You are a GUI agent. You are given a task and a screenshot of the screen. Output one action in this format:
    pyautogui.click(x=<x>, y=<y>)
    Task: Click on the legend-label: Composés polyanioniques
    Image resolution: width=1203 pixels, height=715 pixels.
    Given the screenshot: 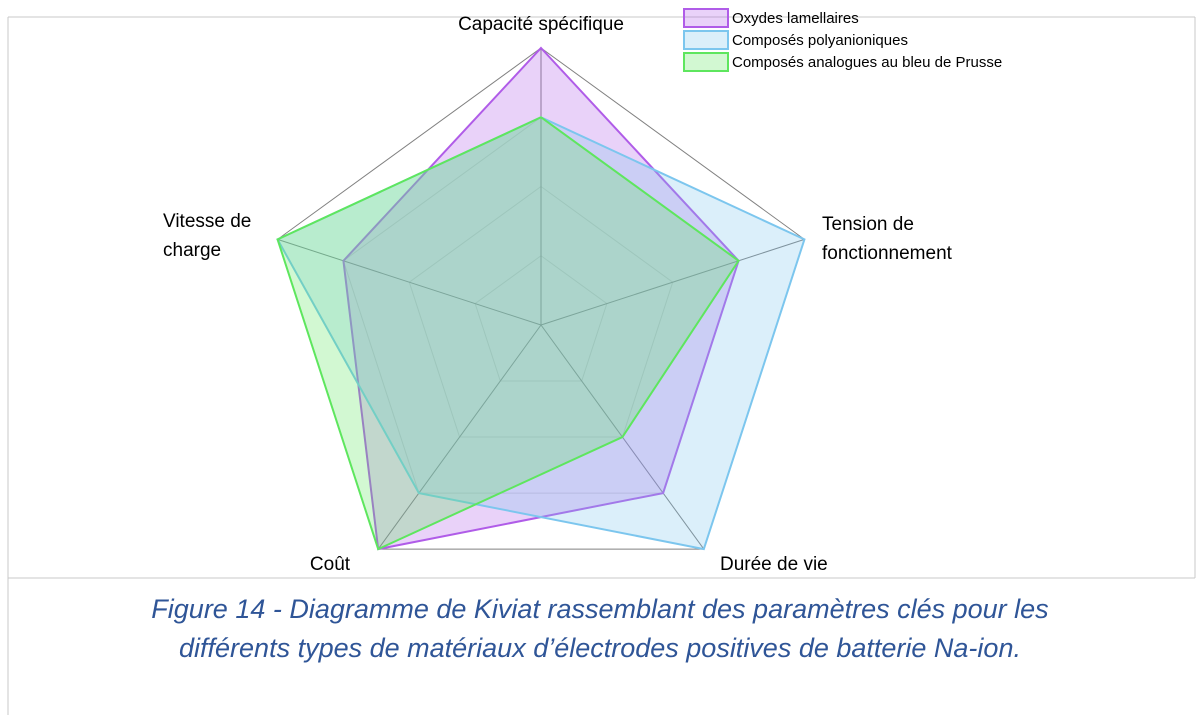 What is the action you would take?
    pyautogui.click(x=820, y=40)
    